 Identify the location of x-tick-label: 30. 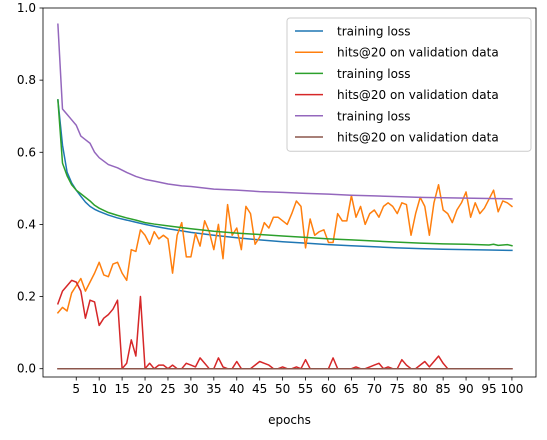
(190, 389).